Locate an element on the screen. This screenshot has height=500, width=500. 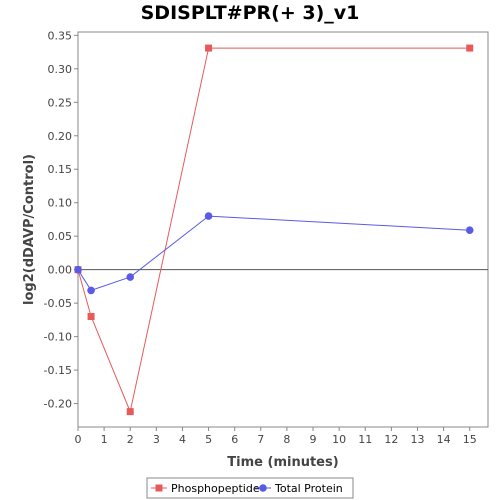
x-tick-label: 8 is located at coordinates (286, 439).